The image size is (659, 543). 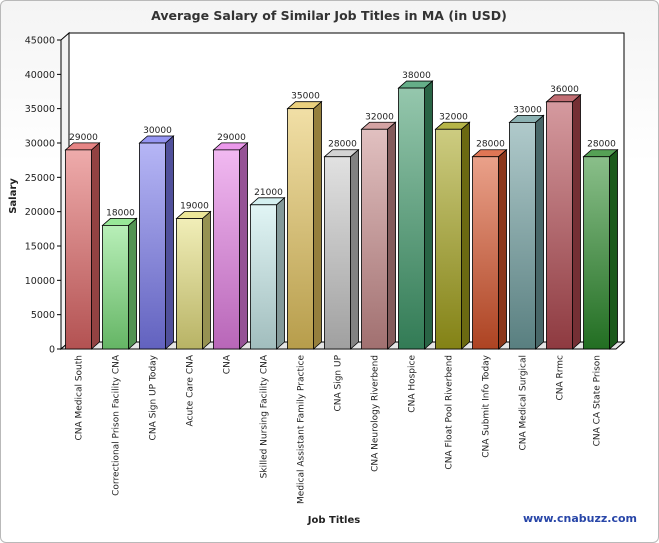 I want to click on value-label: 36000, so click(x=564, y=90).